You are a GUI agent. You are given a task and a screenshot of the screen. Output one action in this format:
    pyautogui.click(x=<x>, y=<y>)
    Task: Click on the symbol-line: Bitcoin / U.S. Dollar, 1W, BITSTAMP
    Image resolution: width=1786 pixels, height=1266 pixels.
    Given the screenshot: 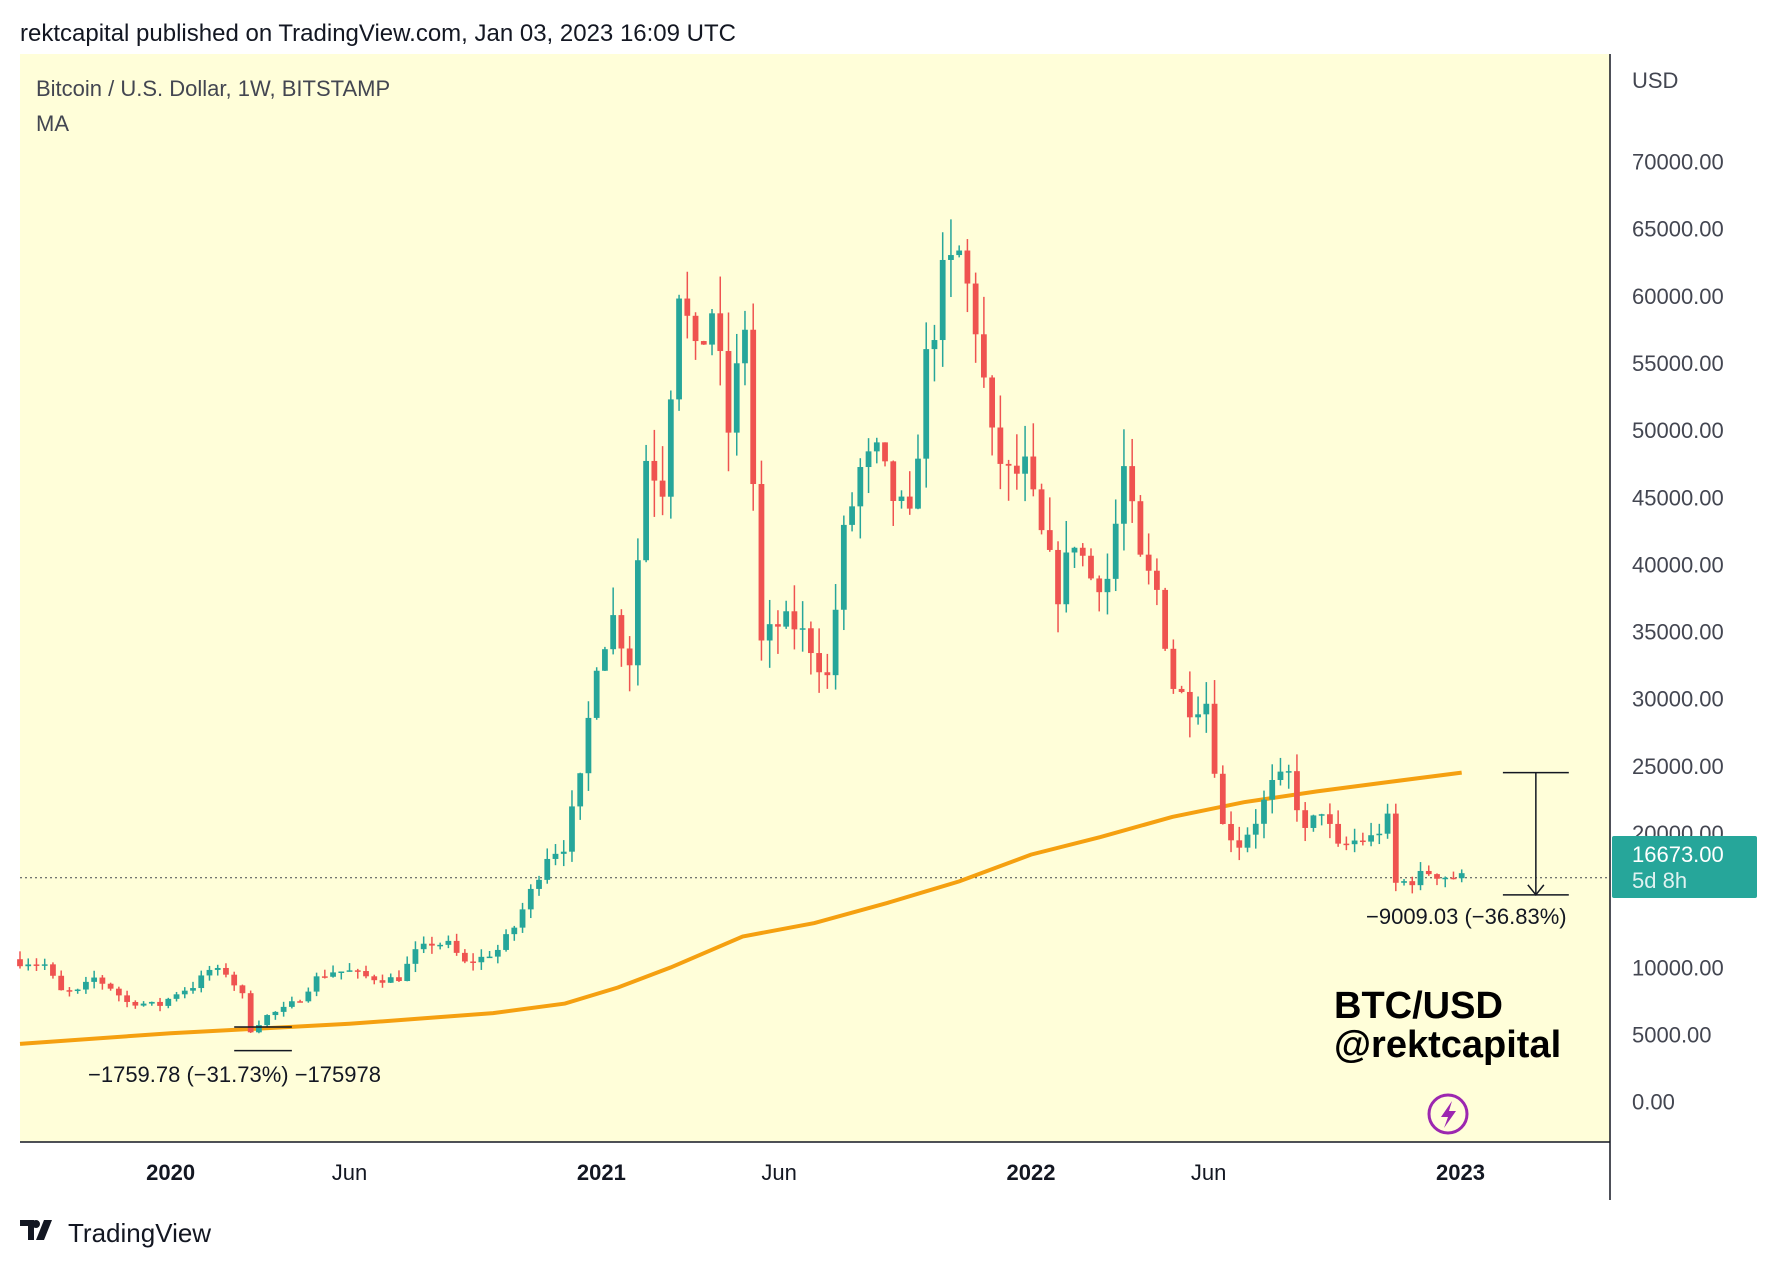 What is the action you would take?
    pyautogui.click(x=213, y=88)
    